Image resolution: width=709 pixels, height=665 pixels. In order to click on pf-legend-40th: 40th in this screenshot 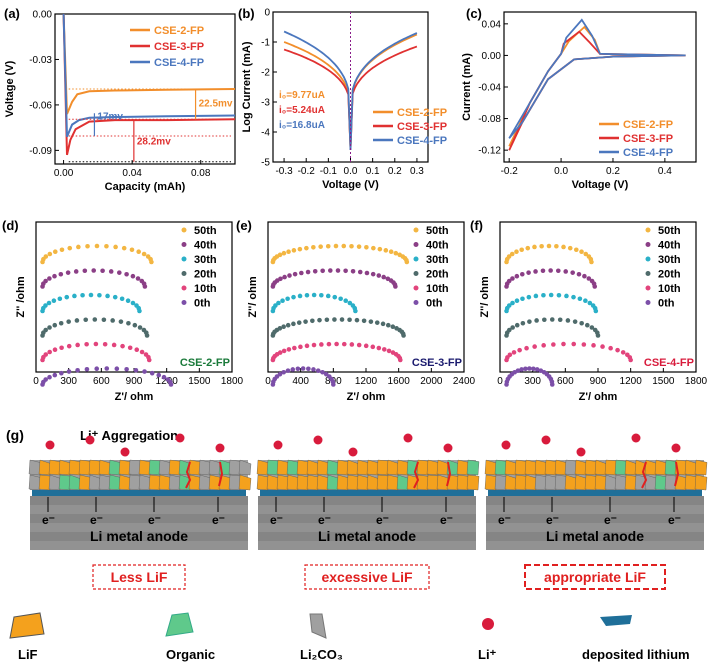, I will do `click(669, 246)`.